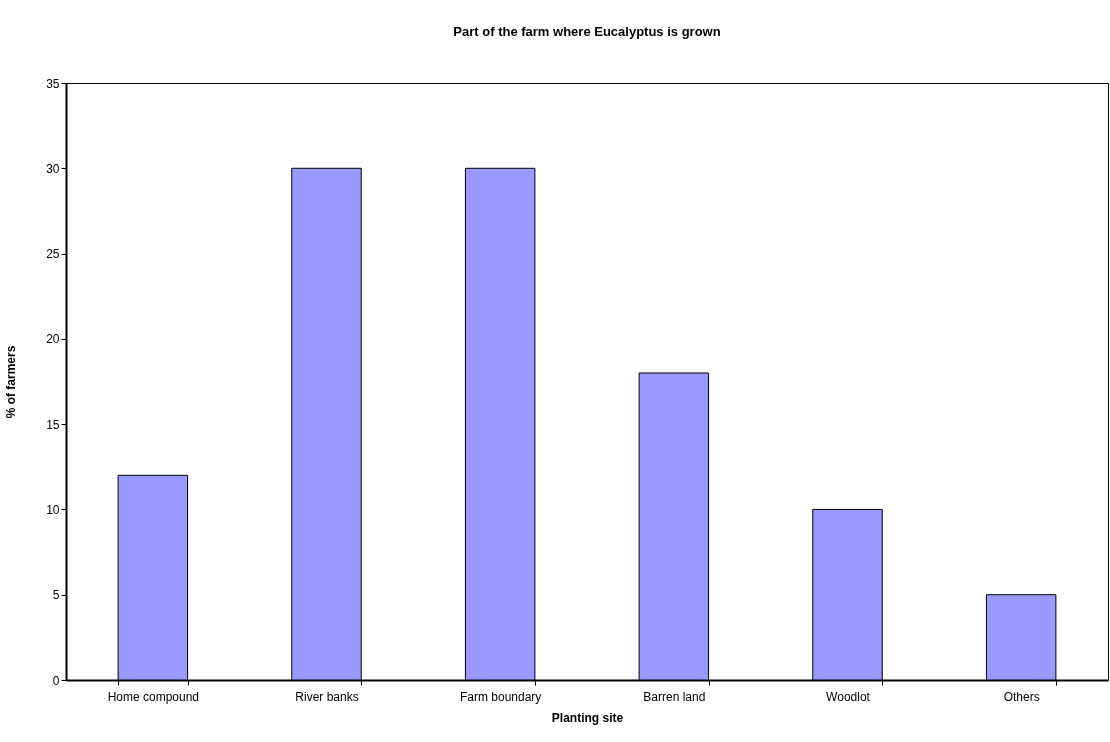 This screenshot has width=1110, height=742. Describe the element at coordinates (11, 382) in the screenshot. I see `y-axis-title: % of farmers` at that location.